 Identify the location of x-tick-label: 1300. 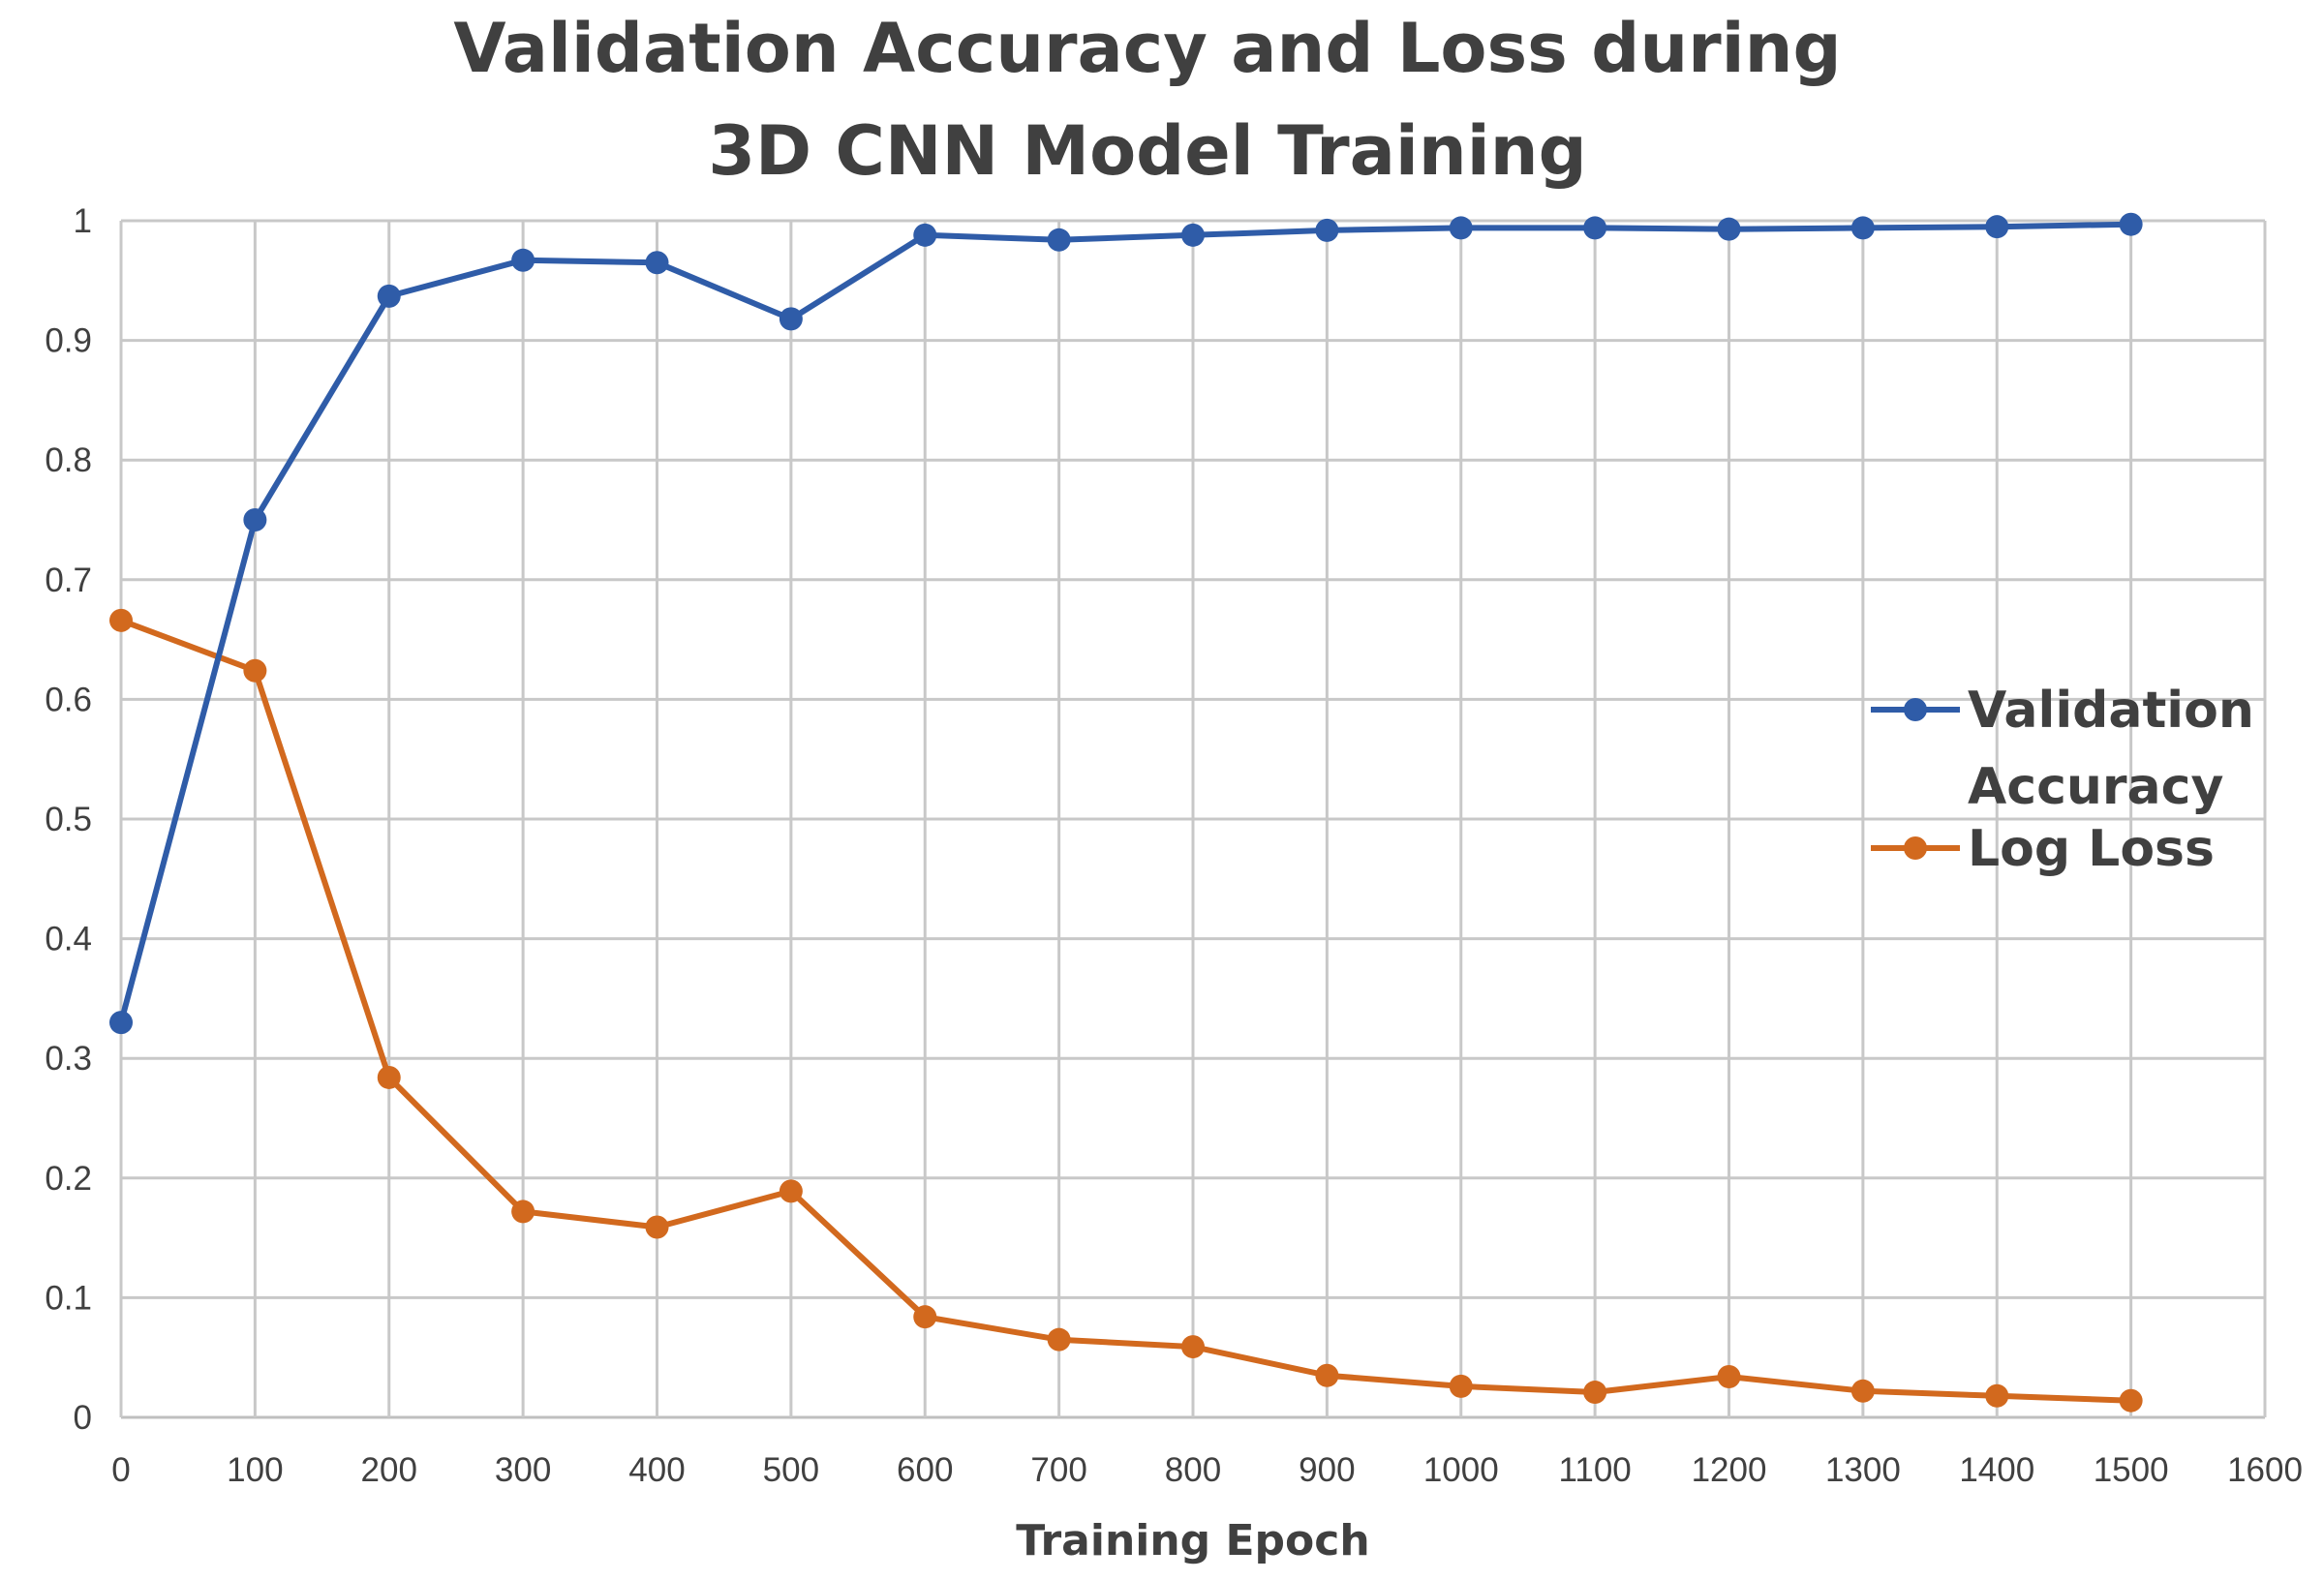
(1863, 1470).